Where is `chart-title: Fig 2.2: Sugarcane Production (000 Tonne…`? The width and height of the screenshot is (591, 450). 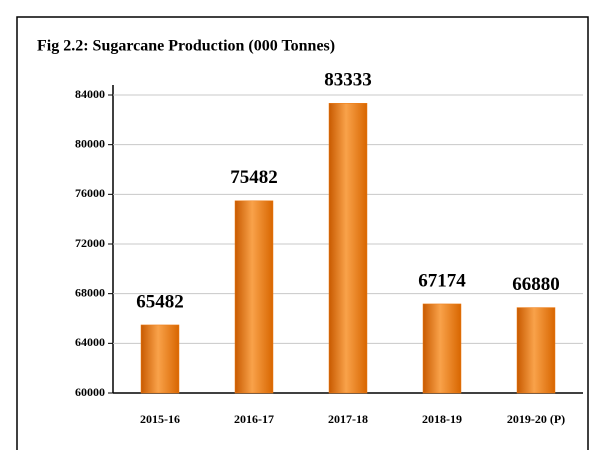 chart-title: Fig 2.2: Sugarcane Production (000 Tonne… is located at coordinates (186, 46).